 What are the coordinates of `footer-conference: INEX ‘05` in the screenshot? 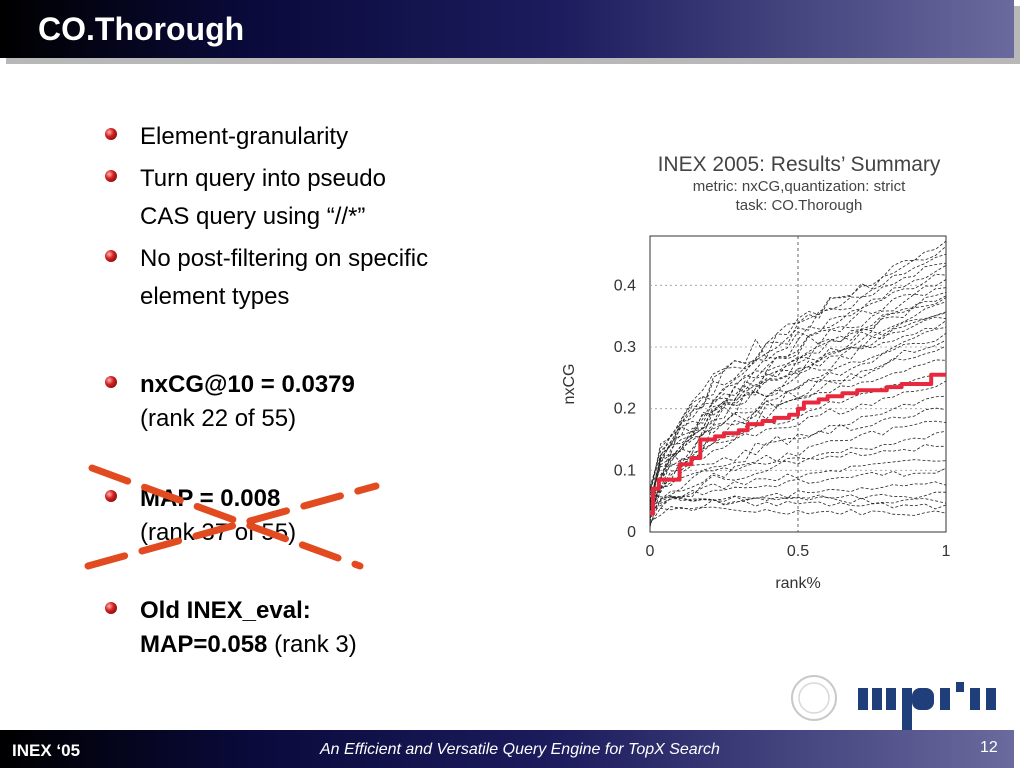 It's located at (46, 750).